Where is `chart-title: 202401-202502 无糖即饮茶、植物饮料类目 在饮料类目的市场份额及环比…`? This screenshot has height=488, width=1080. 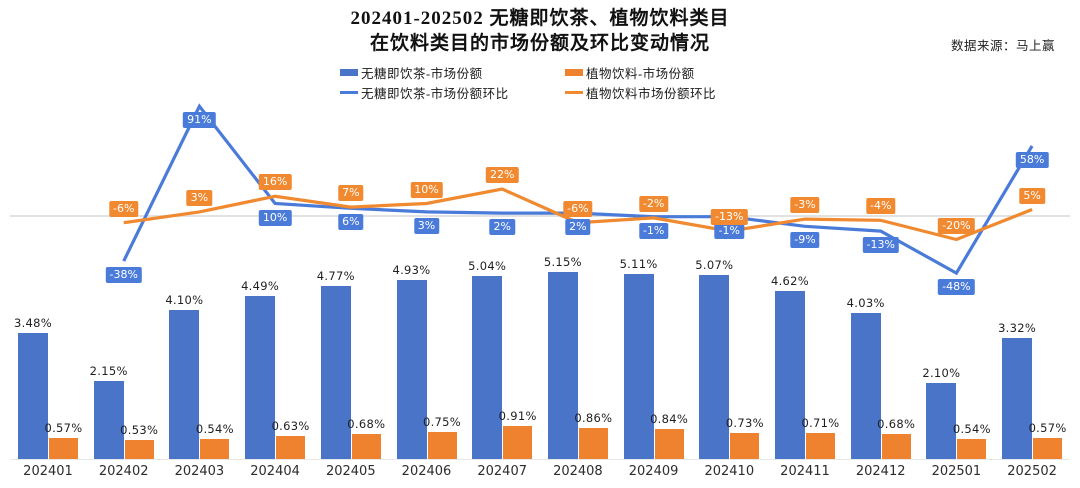
chart-title: 202401-202502 无糖即饮茶、植物饮料类目 在饮料类目的市场份额及环比… is located at coordinates (540, 31).